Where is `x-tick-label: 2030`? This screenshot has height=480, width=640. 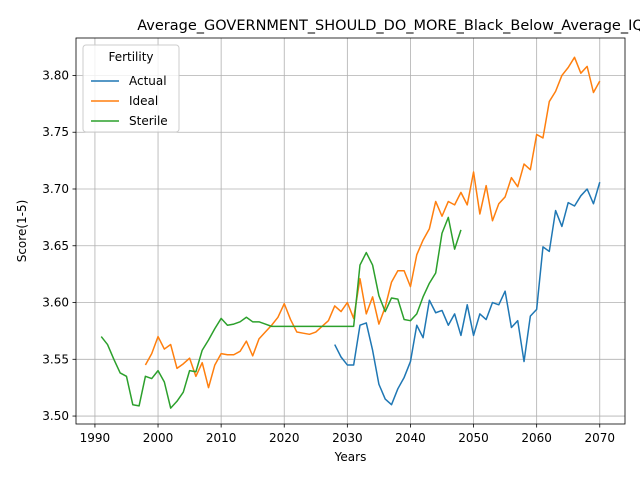 x-tick-label: 2030 is located at coordinates (347, 438).